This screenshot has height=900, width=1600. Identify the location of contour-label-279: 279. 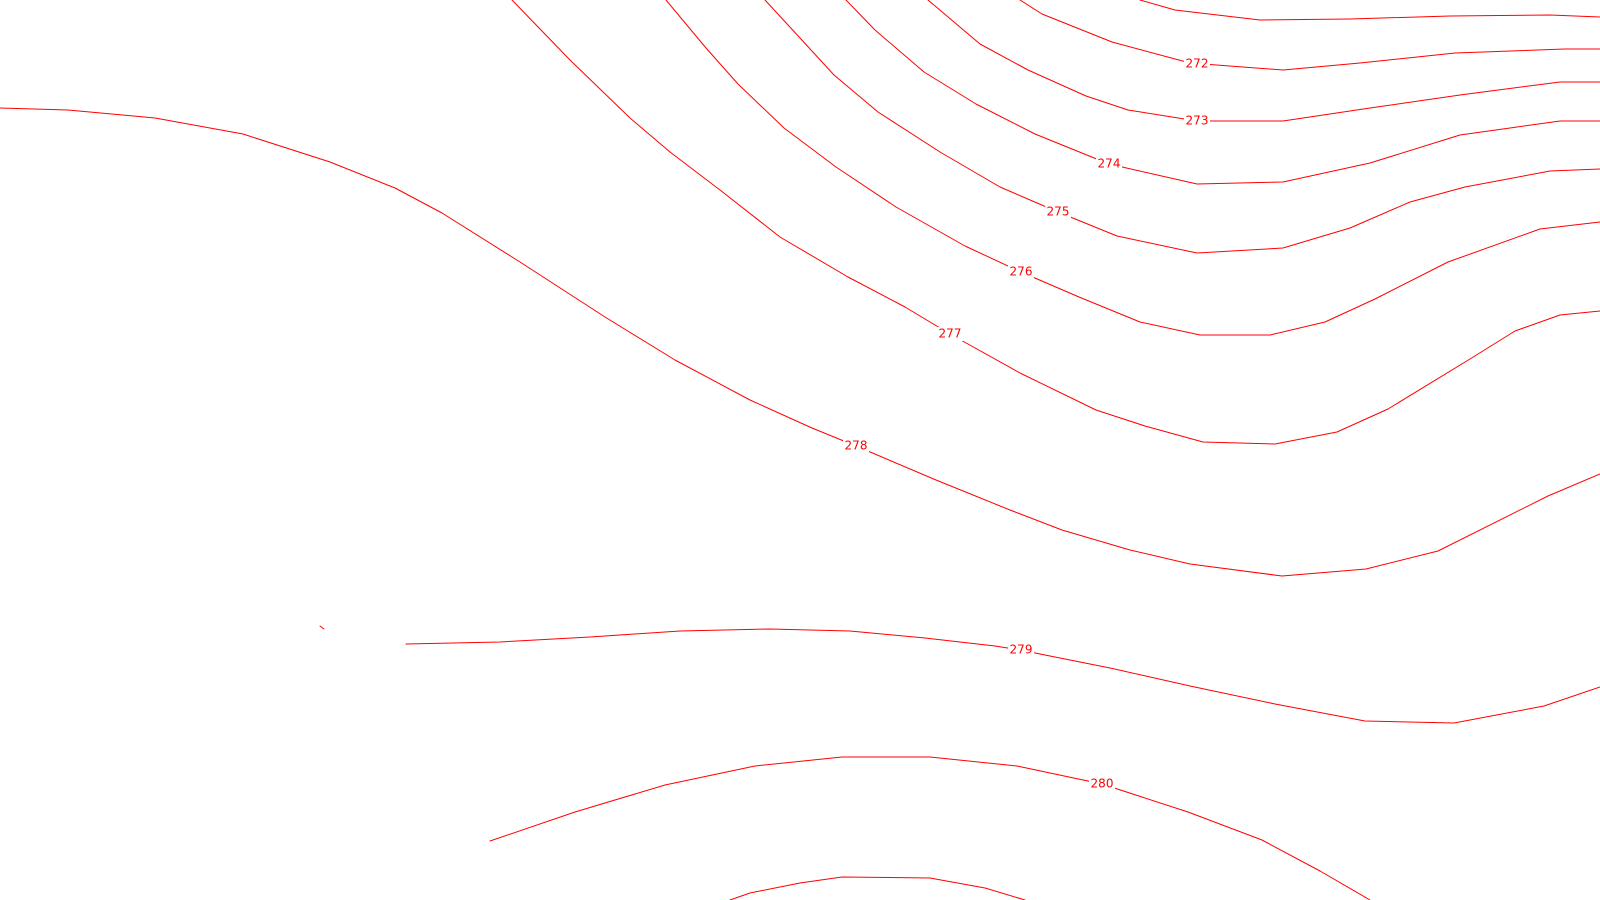
(1021, 650).